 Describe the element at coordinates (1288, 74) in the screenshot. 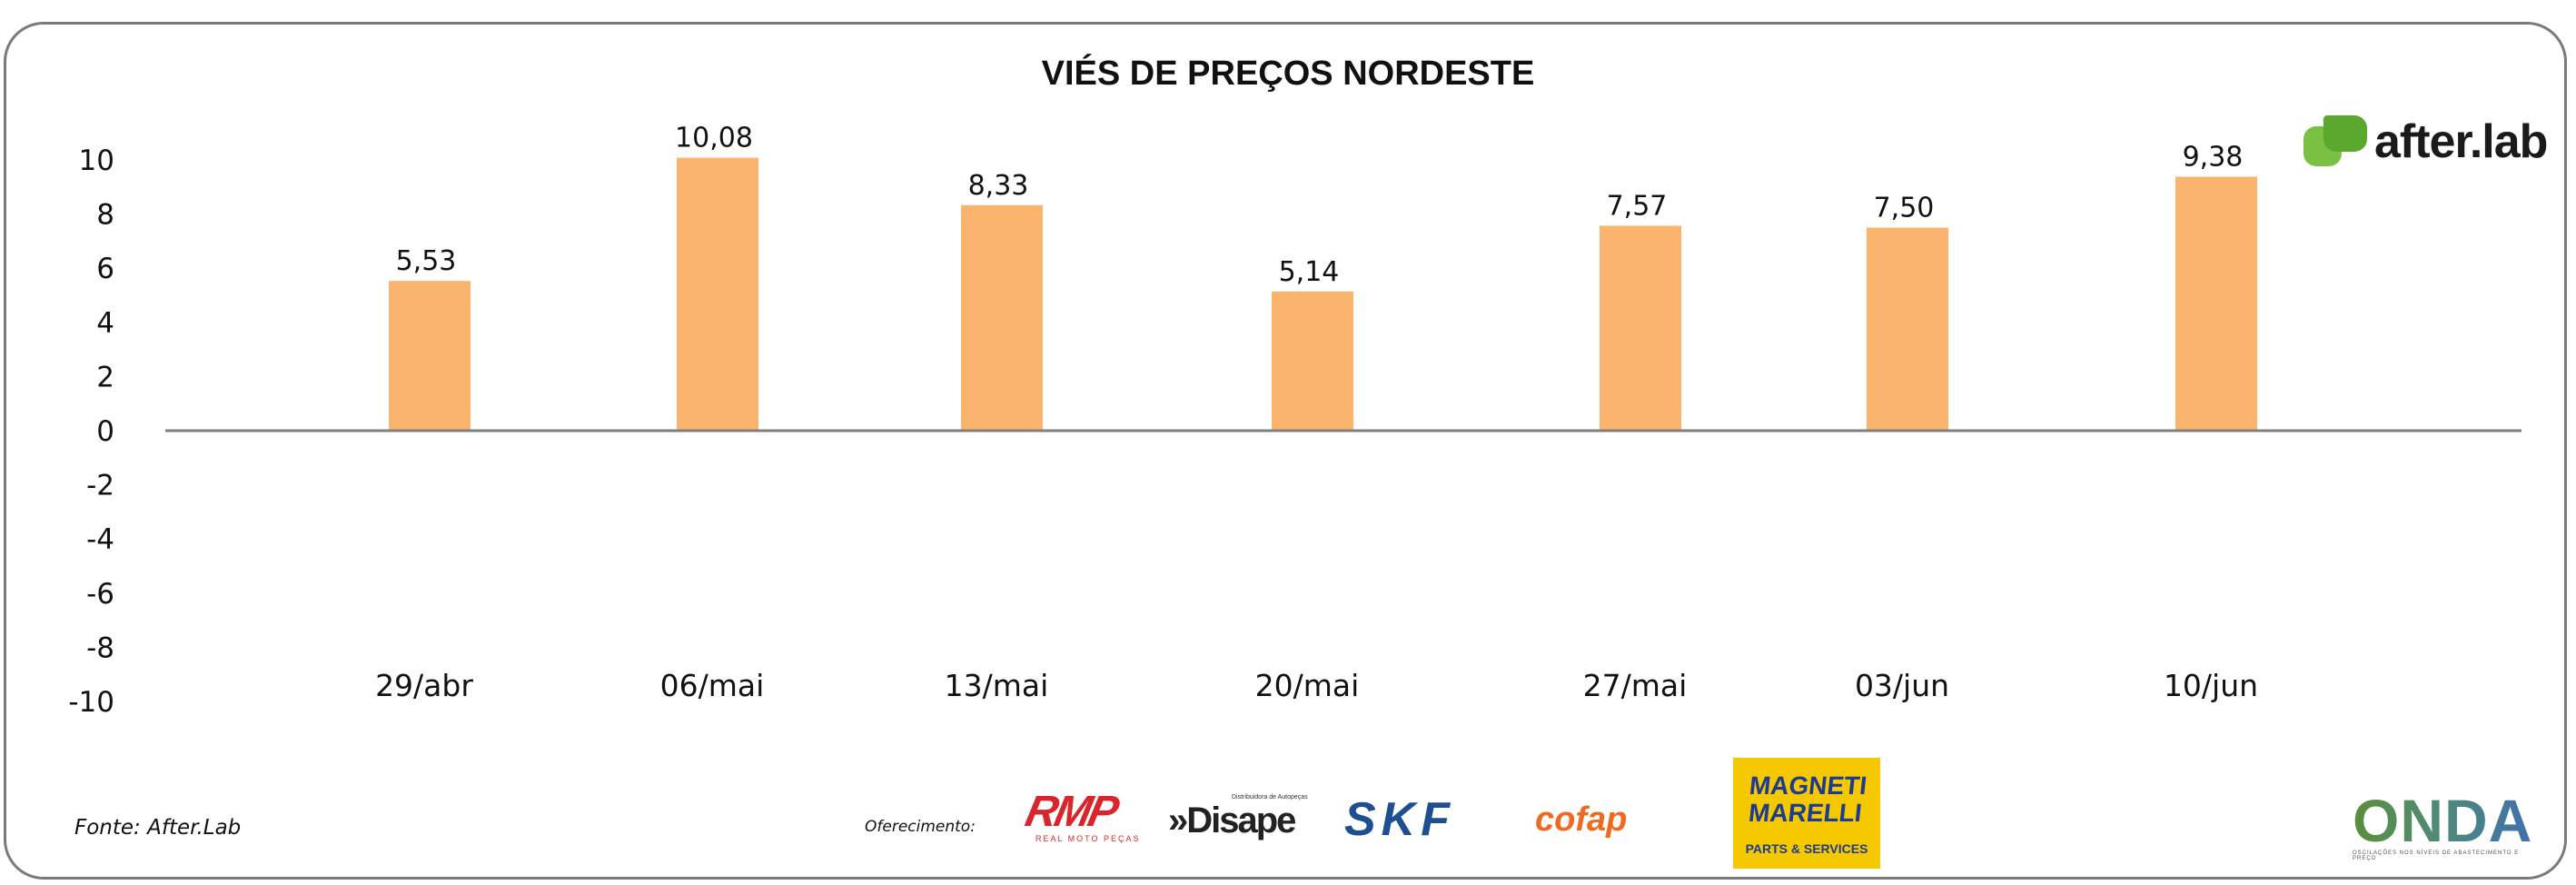

I see `chart-title: VIÉS DE PREÇOS NORDESTE` at that location.